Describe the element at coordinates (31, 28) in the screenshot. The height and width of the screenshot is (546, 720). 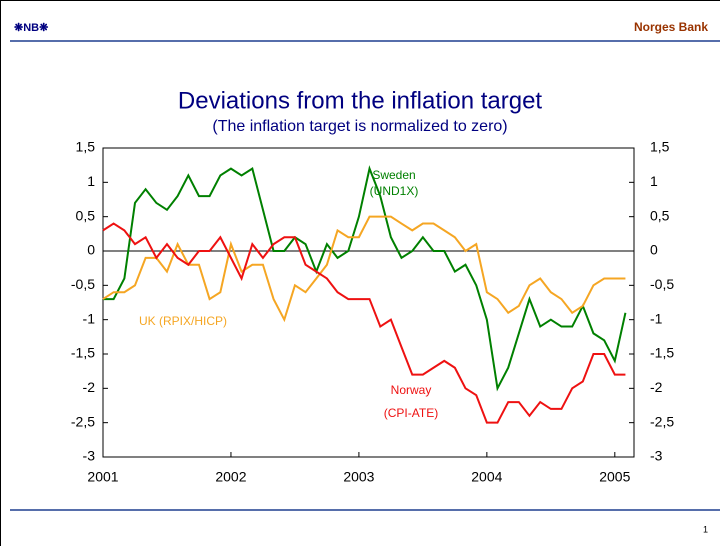
I see `logo: ❋NB❋` at that location.